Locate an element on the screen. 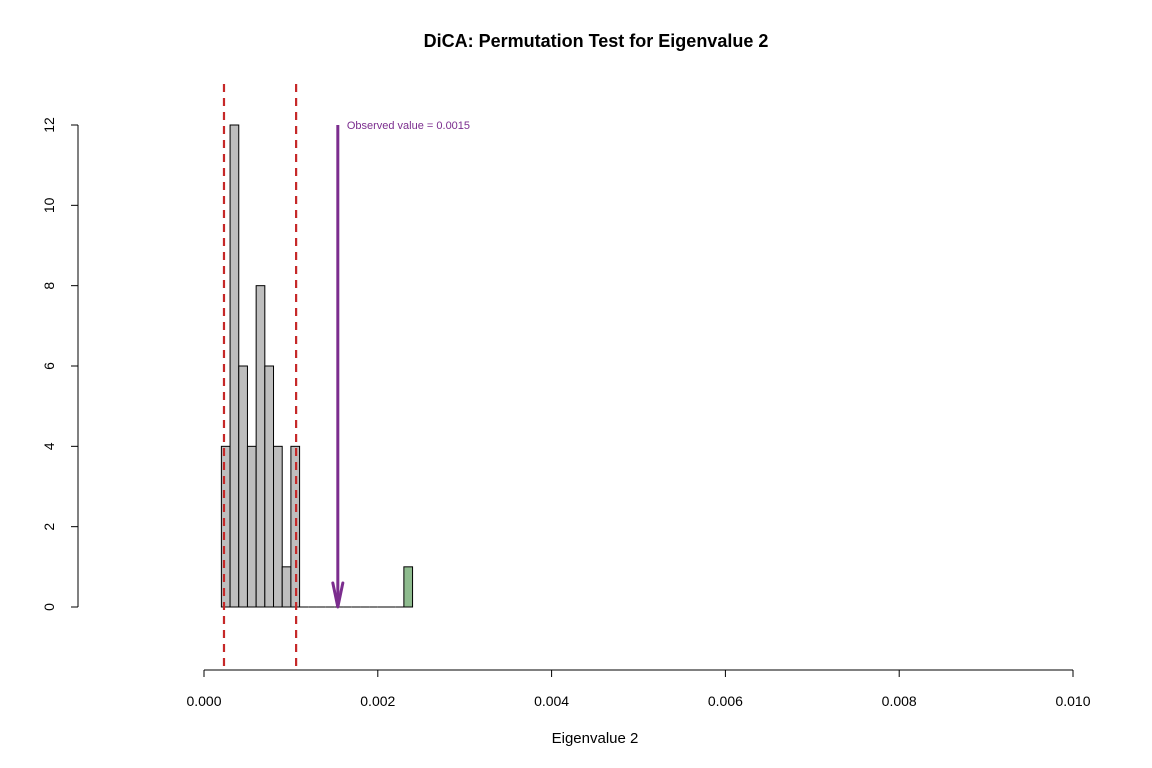 Image resolution: width=1152 pixels, height=768 pixels. observed-arrow-head is located at coordinates (338, 595).